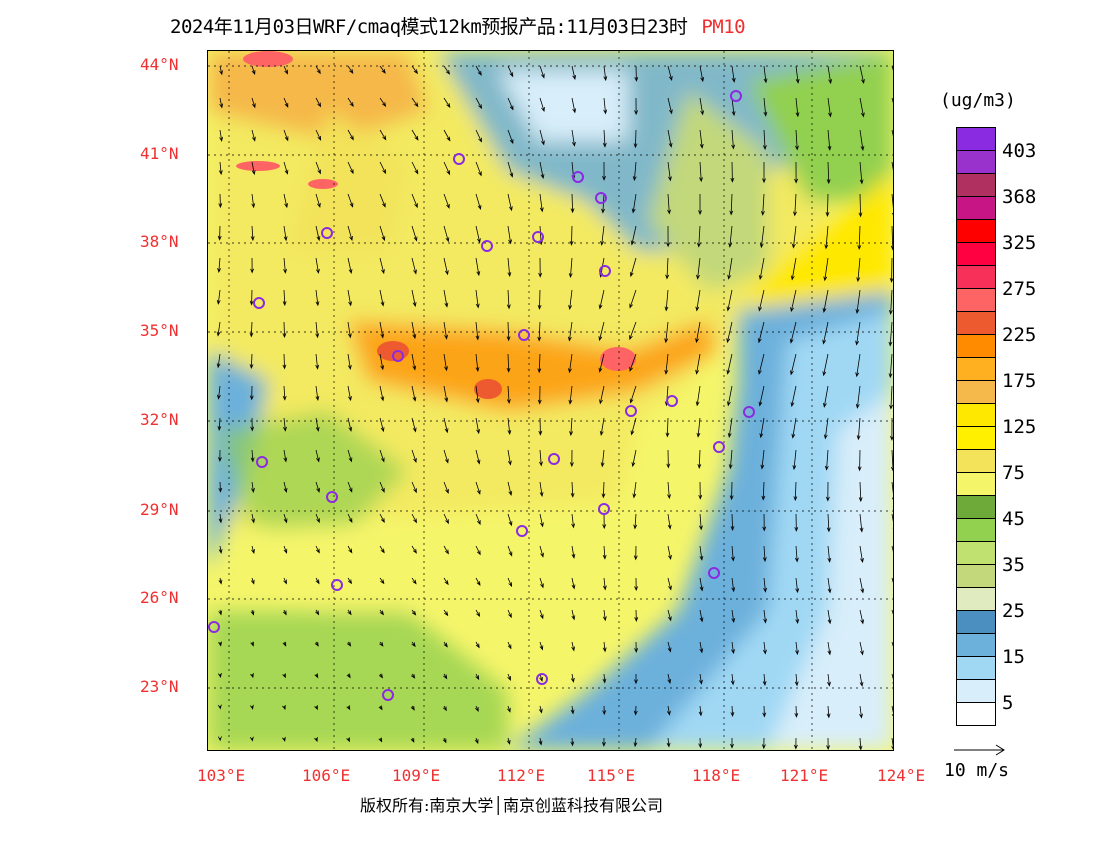 This screenshot has width=1100, height=850. Describe the element at coordinates (611, 775) in the screenshot. I see `lon-label: 115°E` at that location.